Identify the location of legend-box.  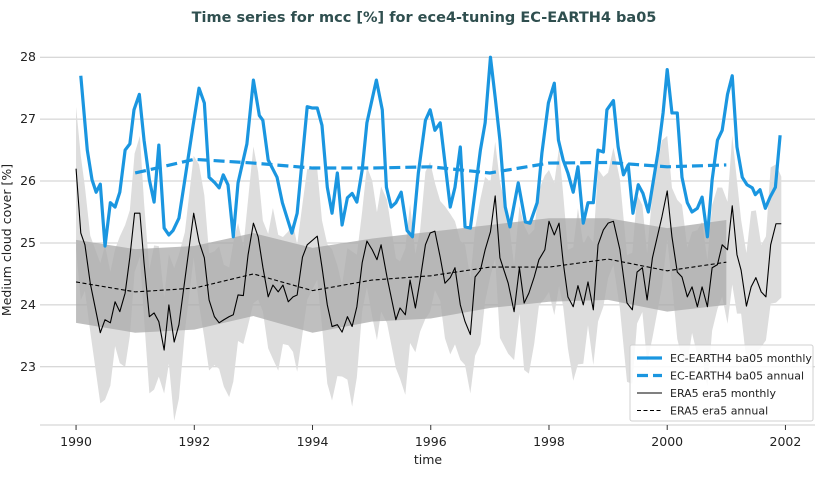
(721, 383).